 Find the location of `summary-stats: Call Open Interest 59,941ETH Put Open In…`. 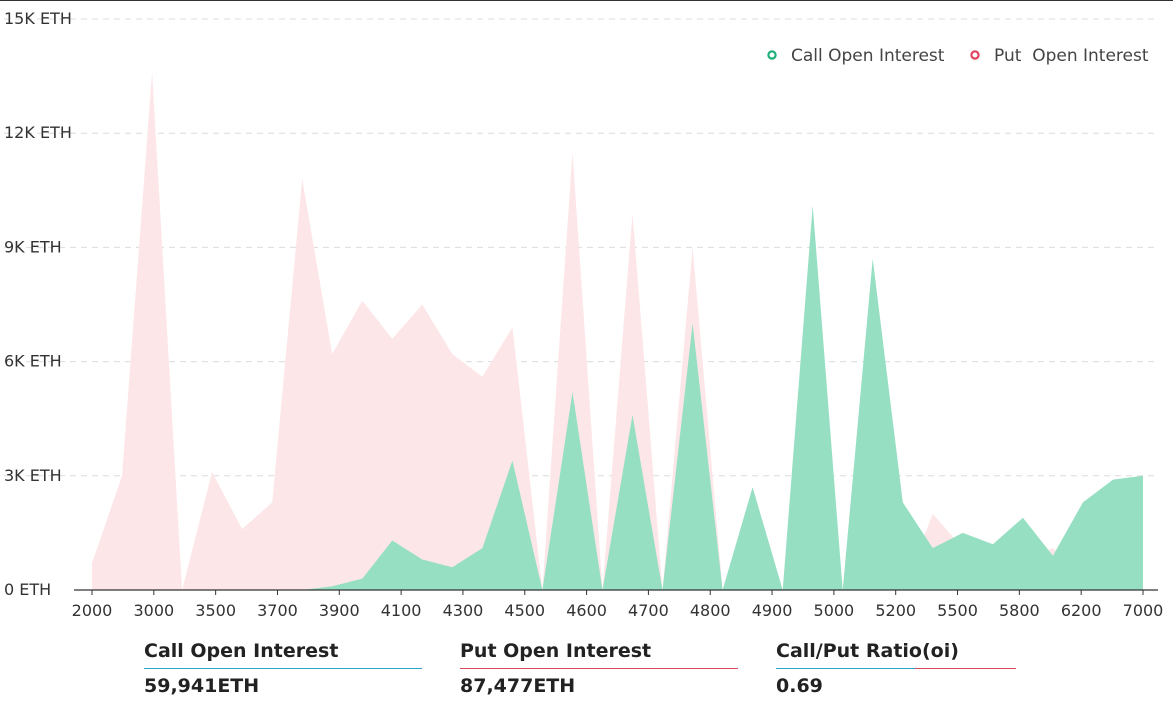

summary-stats: Call Open Interest 59,941ETH Put Open In… is located at coordinates (586, 675).